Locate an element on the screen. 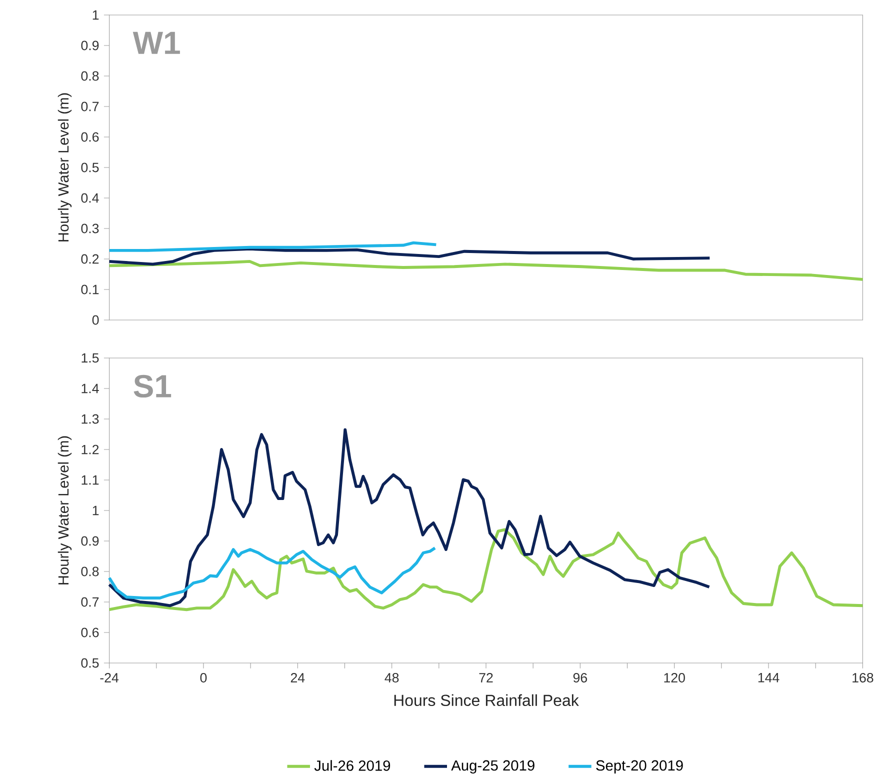  y-tick-label: 1.3 is located at coordinates (90, 419).